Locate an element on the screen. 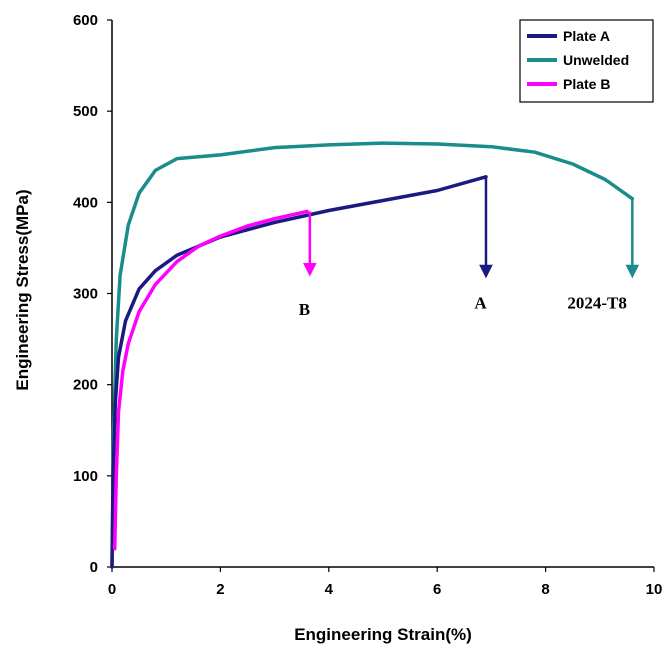 Image resolution: width=664 pixels, height=646 pixels. legend: Plate A Unwelded Plate B is located at coordinates (586, 61).